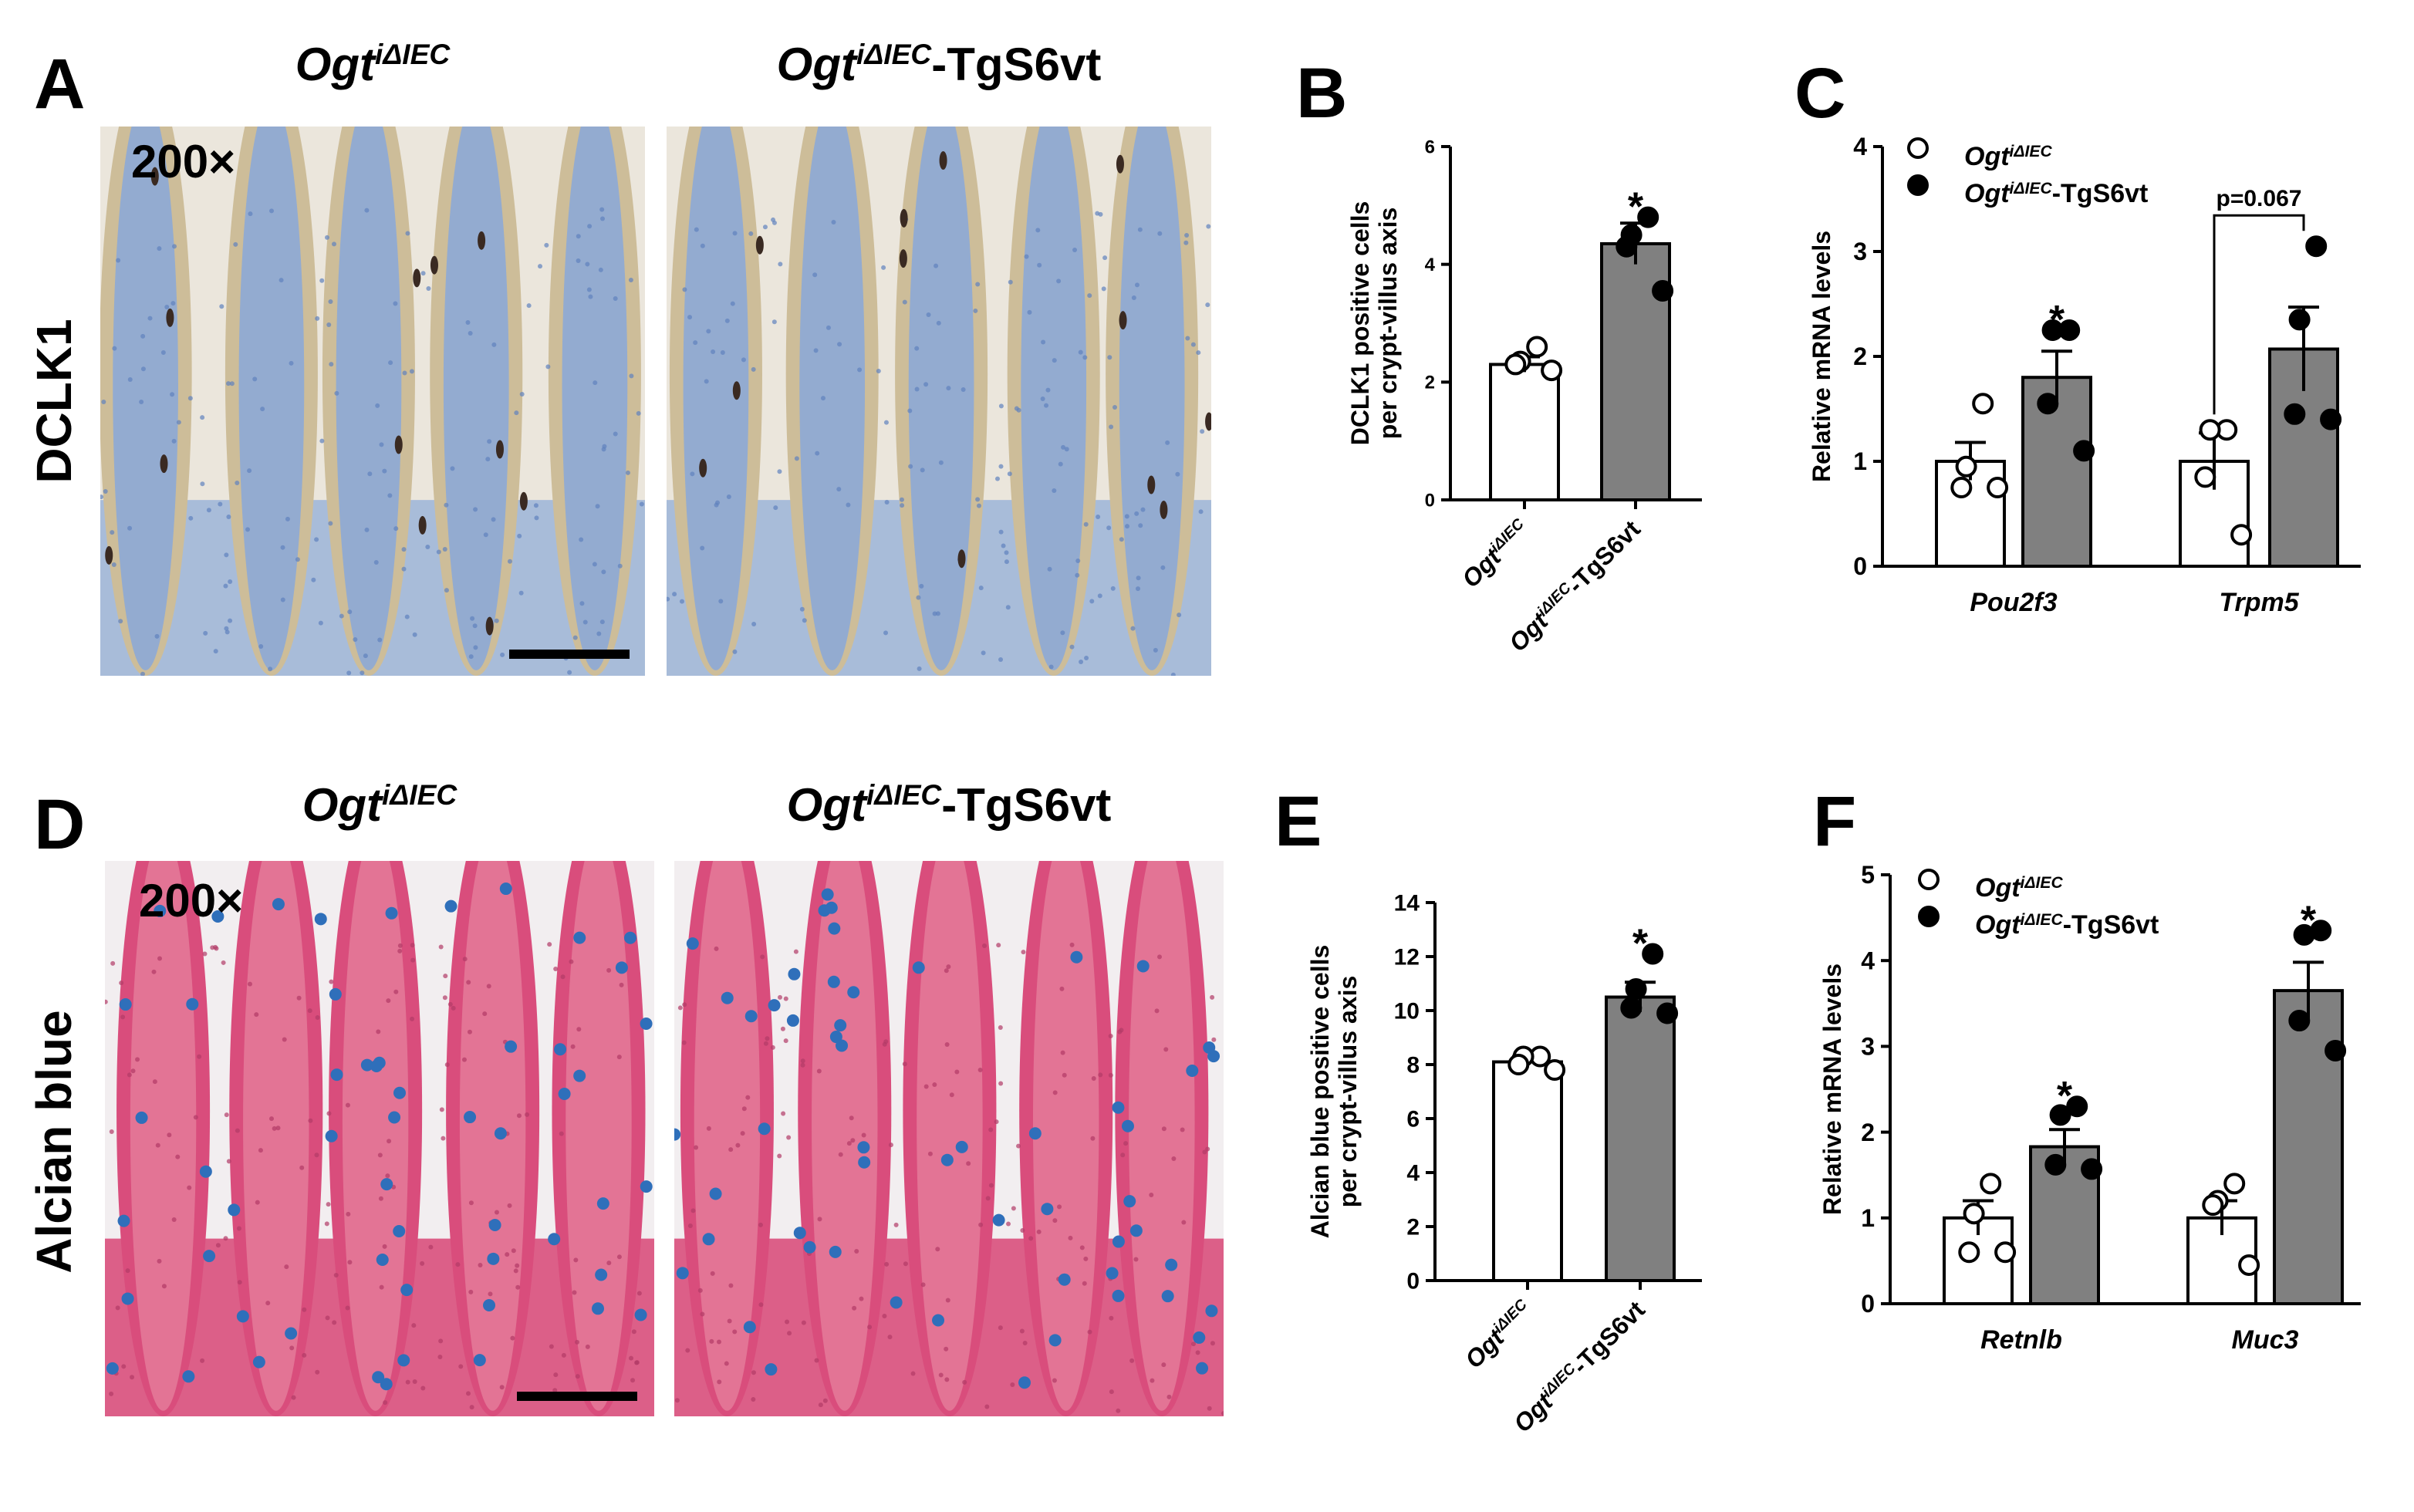  Describe the element at coordinates (2008, 157) in the screenshot. I see `legend-label: OgtiΔIEC` at that location.